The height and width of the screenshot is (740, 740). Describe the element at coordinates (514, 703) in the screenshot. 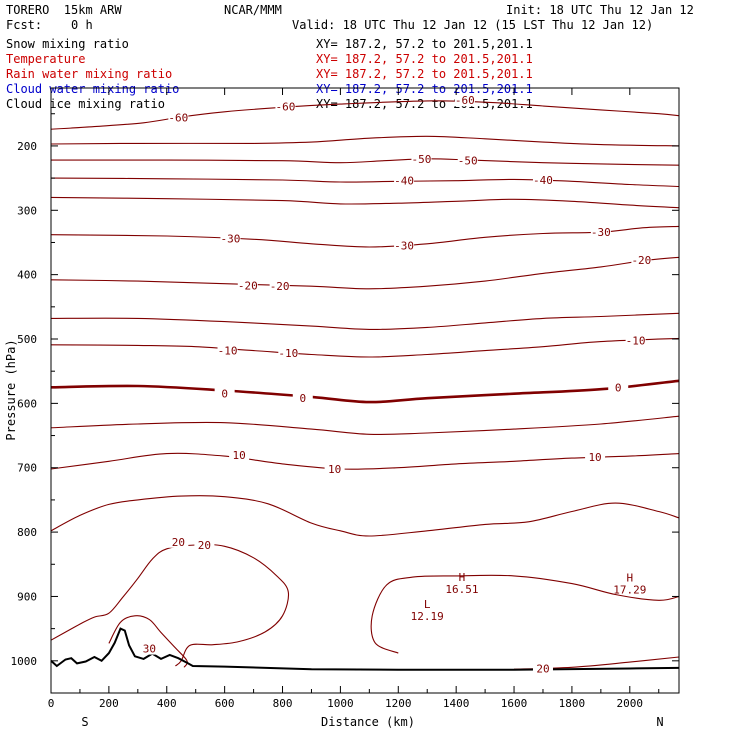

I see `x-tick-label: 1600` at that location.